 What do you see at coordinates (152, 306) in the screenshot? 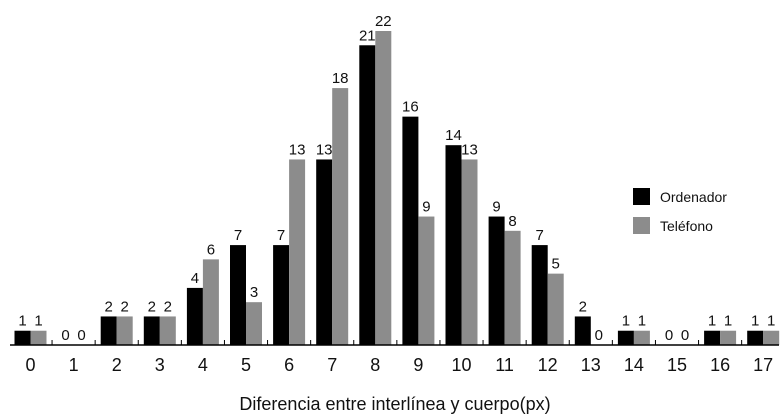
I see `value-label-ordenador-3: 2` at bounding box center [152, 306].